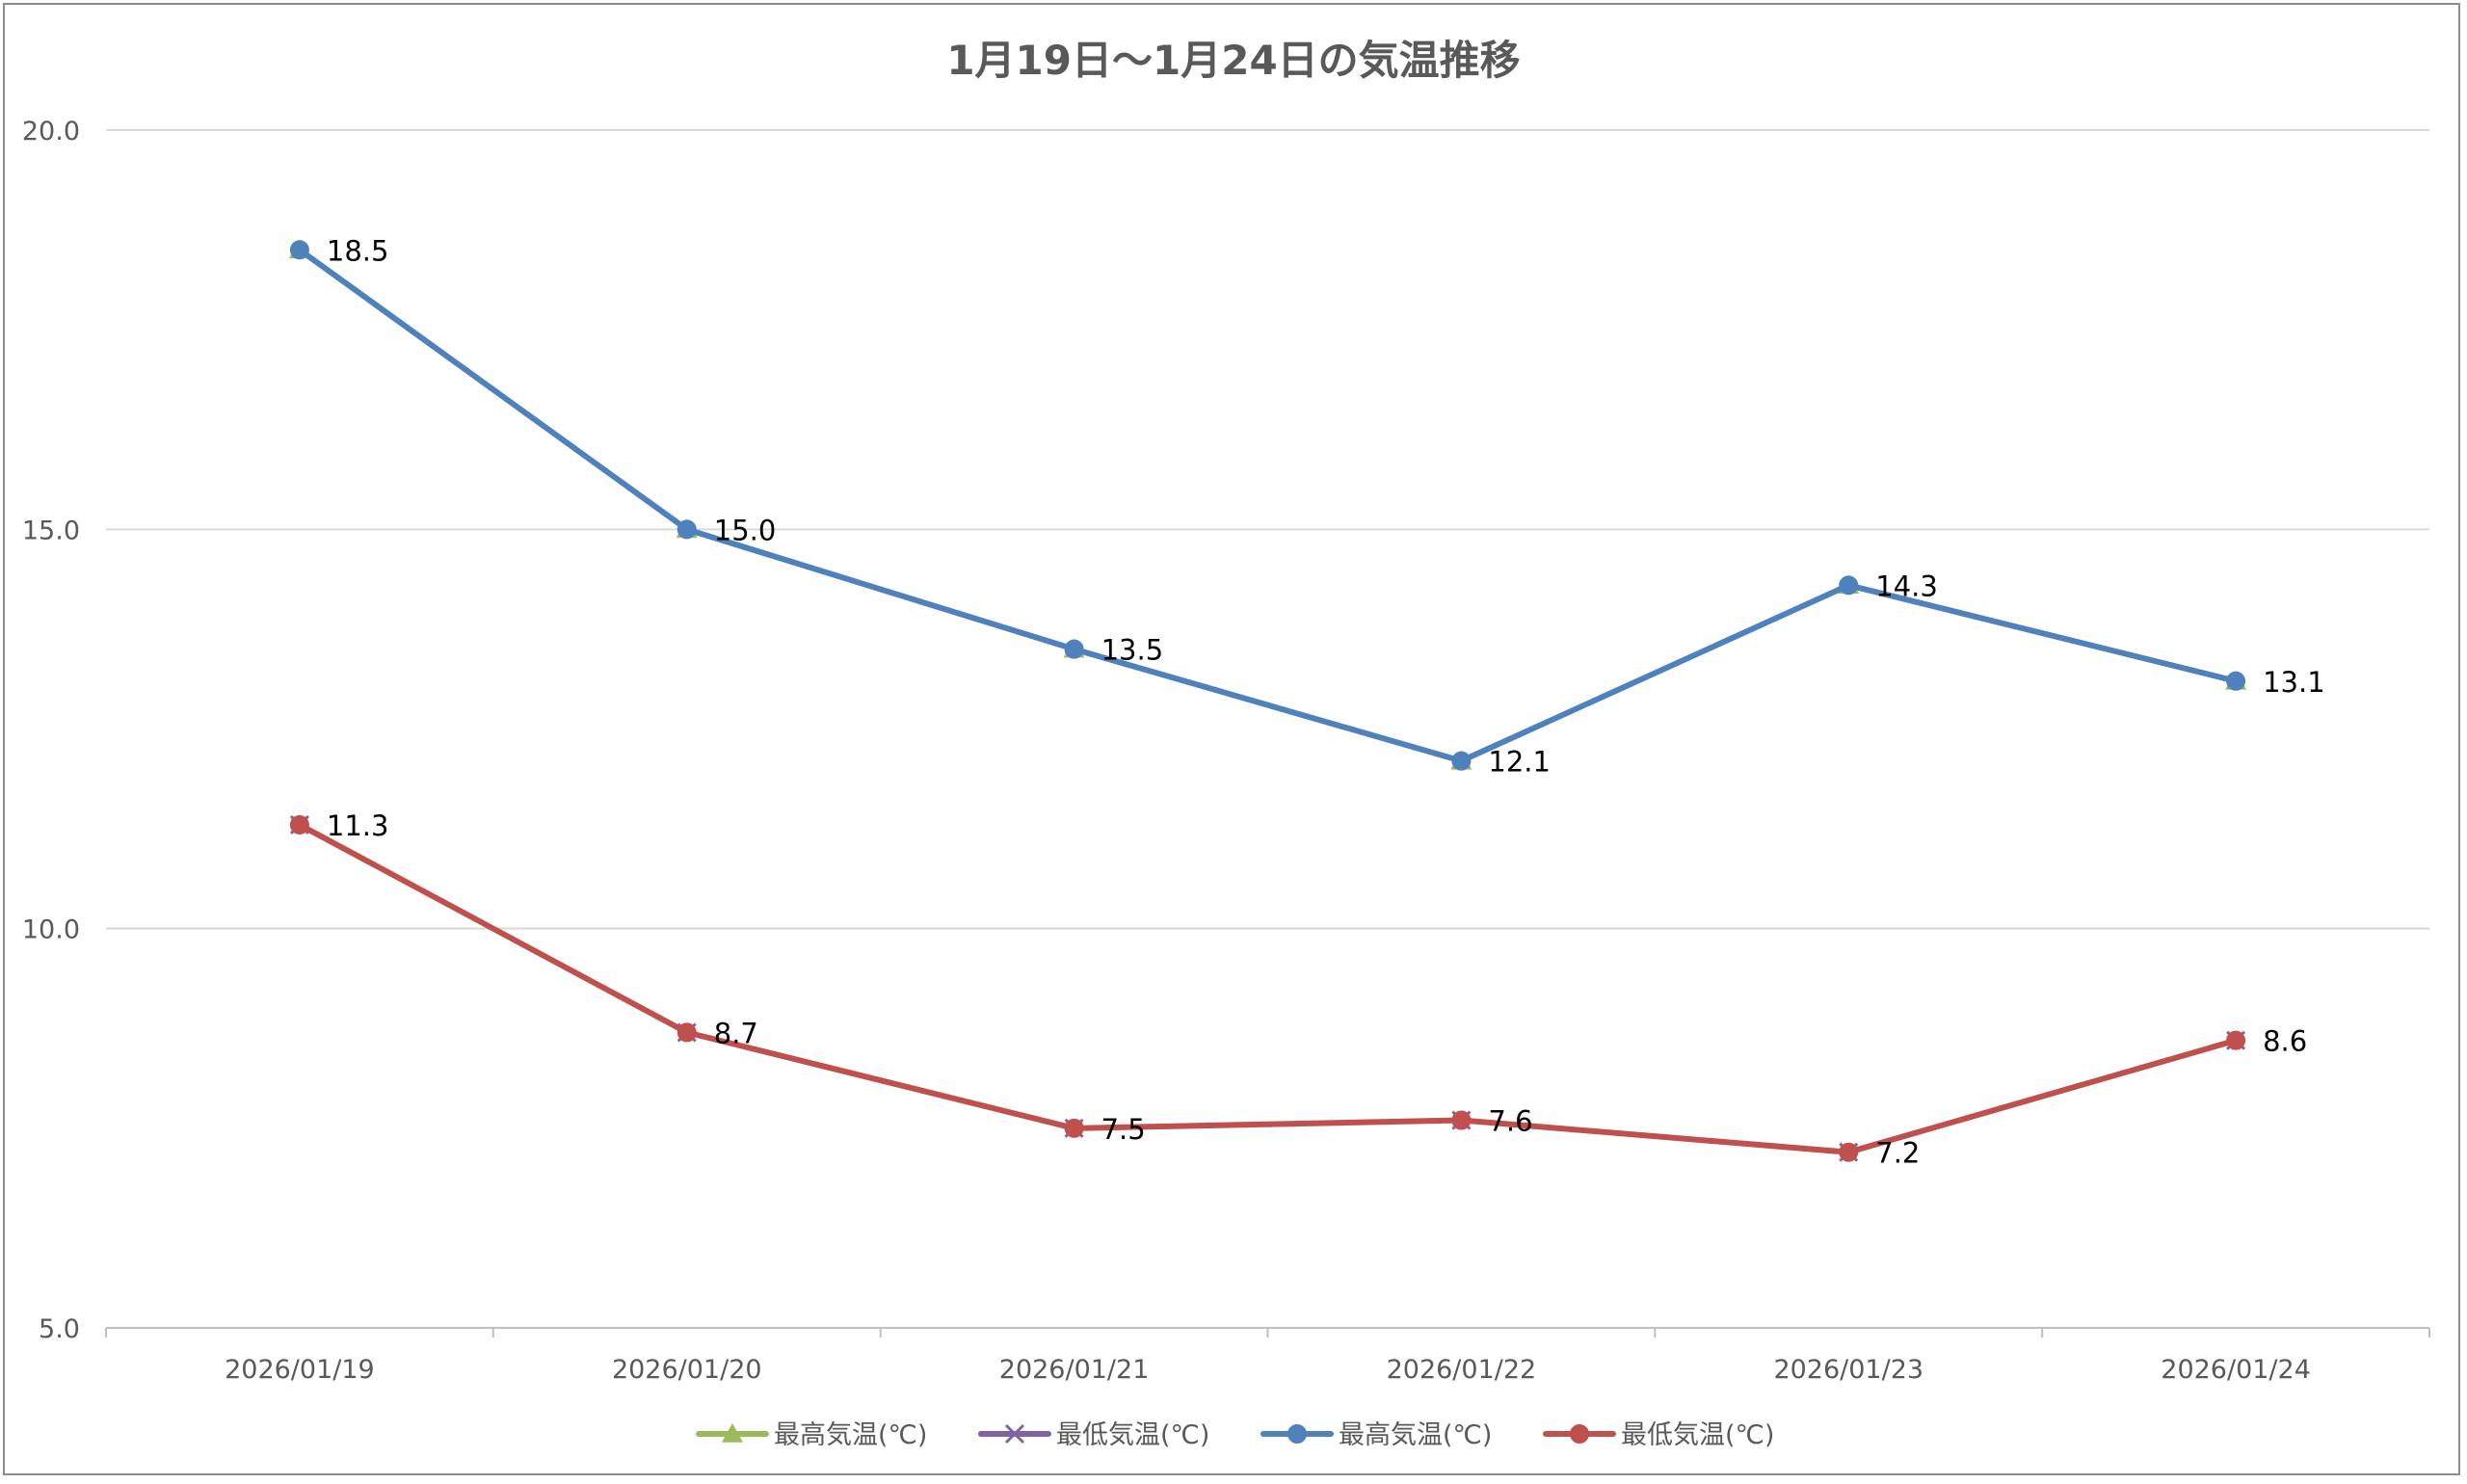  Describe the element at coordinates (51, 131) in the screenshot. I see `y-tick-label: 20.0` at that location.